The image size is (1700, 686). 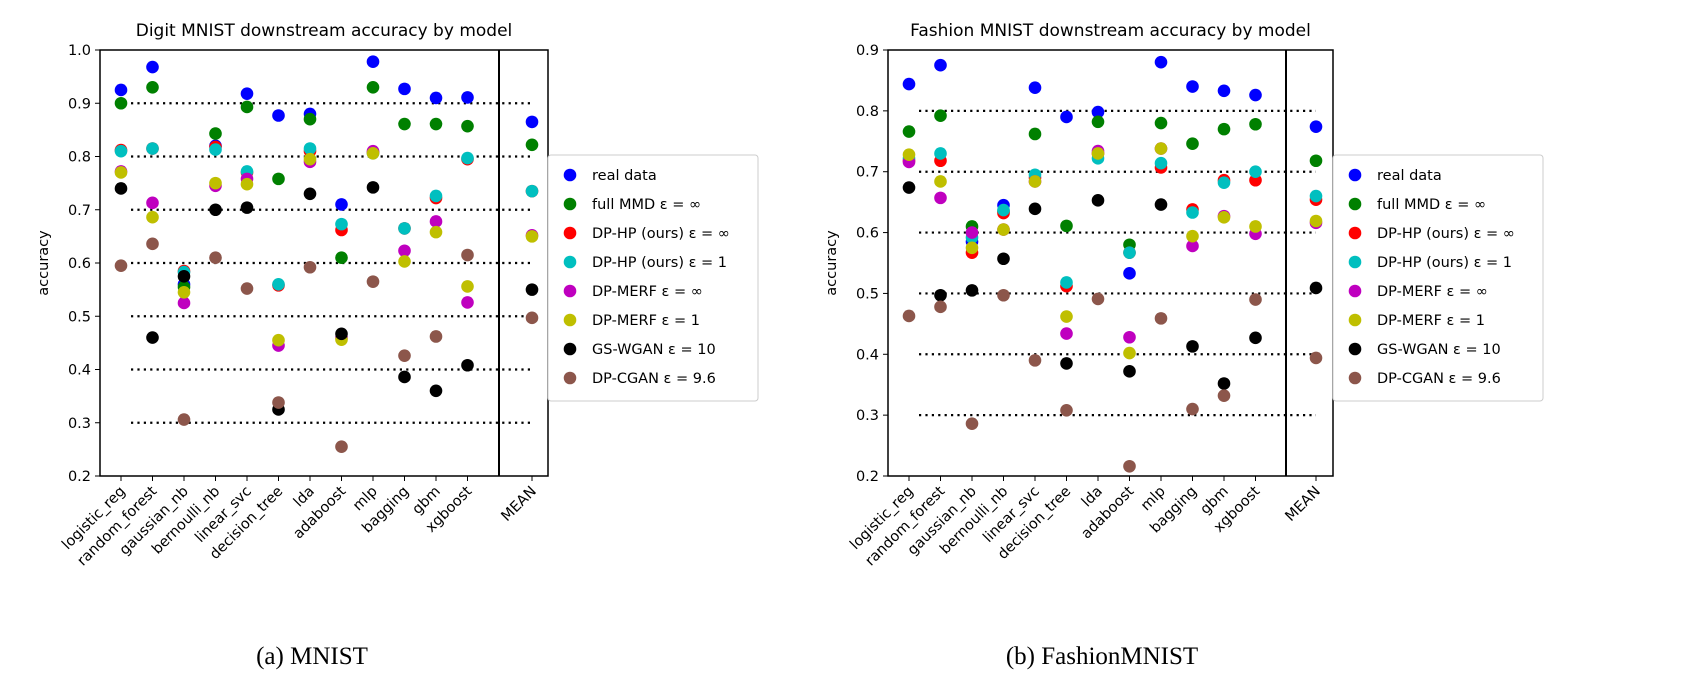 I want to click on series-full-mmd-, so click(x=326, y=187).